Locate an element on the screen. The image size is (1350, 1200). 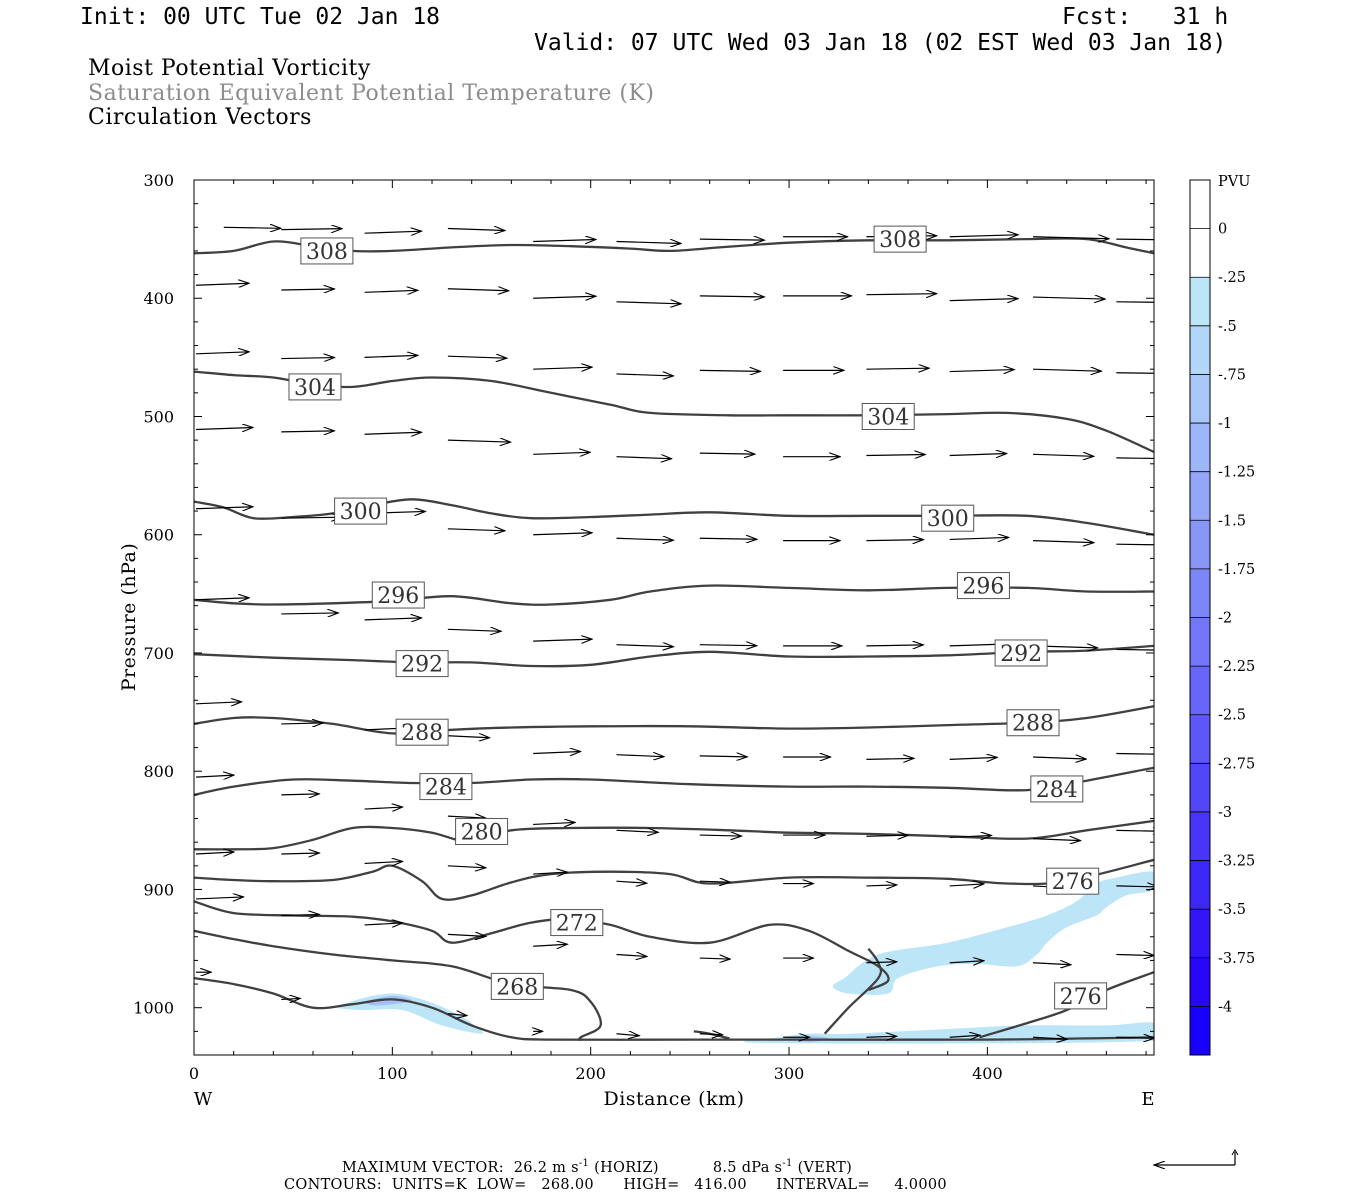
colorbar-tick-label: -1.75 is located at coordinates (1236, 570).